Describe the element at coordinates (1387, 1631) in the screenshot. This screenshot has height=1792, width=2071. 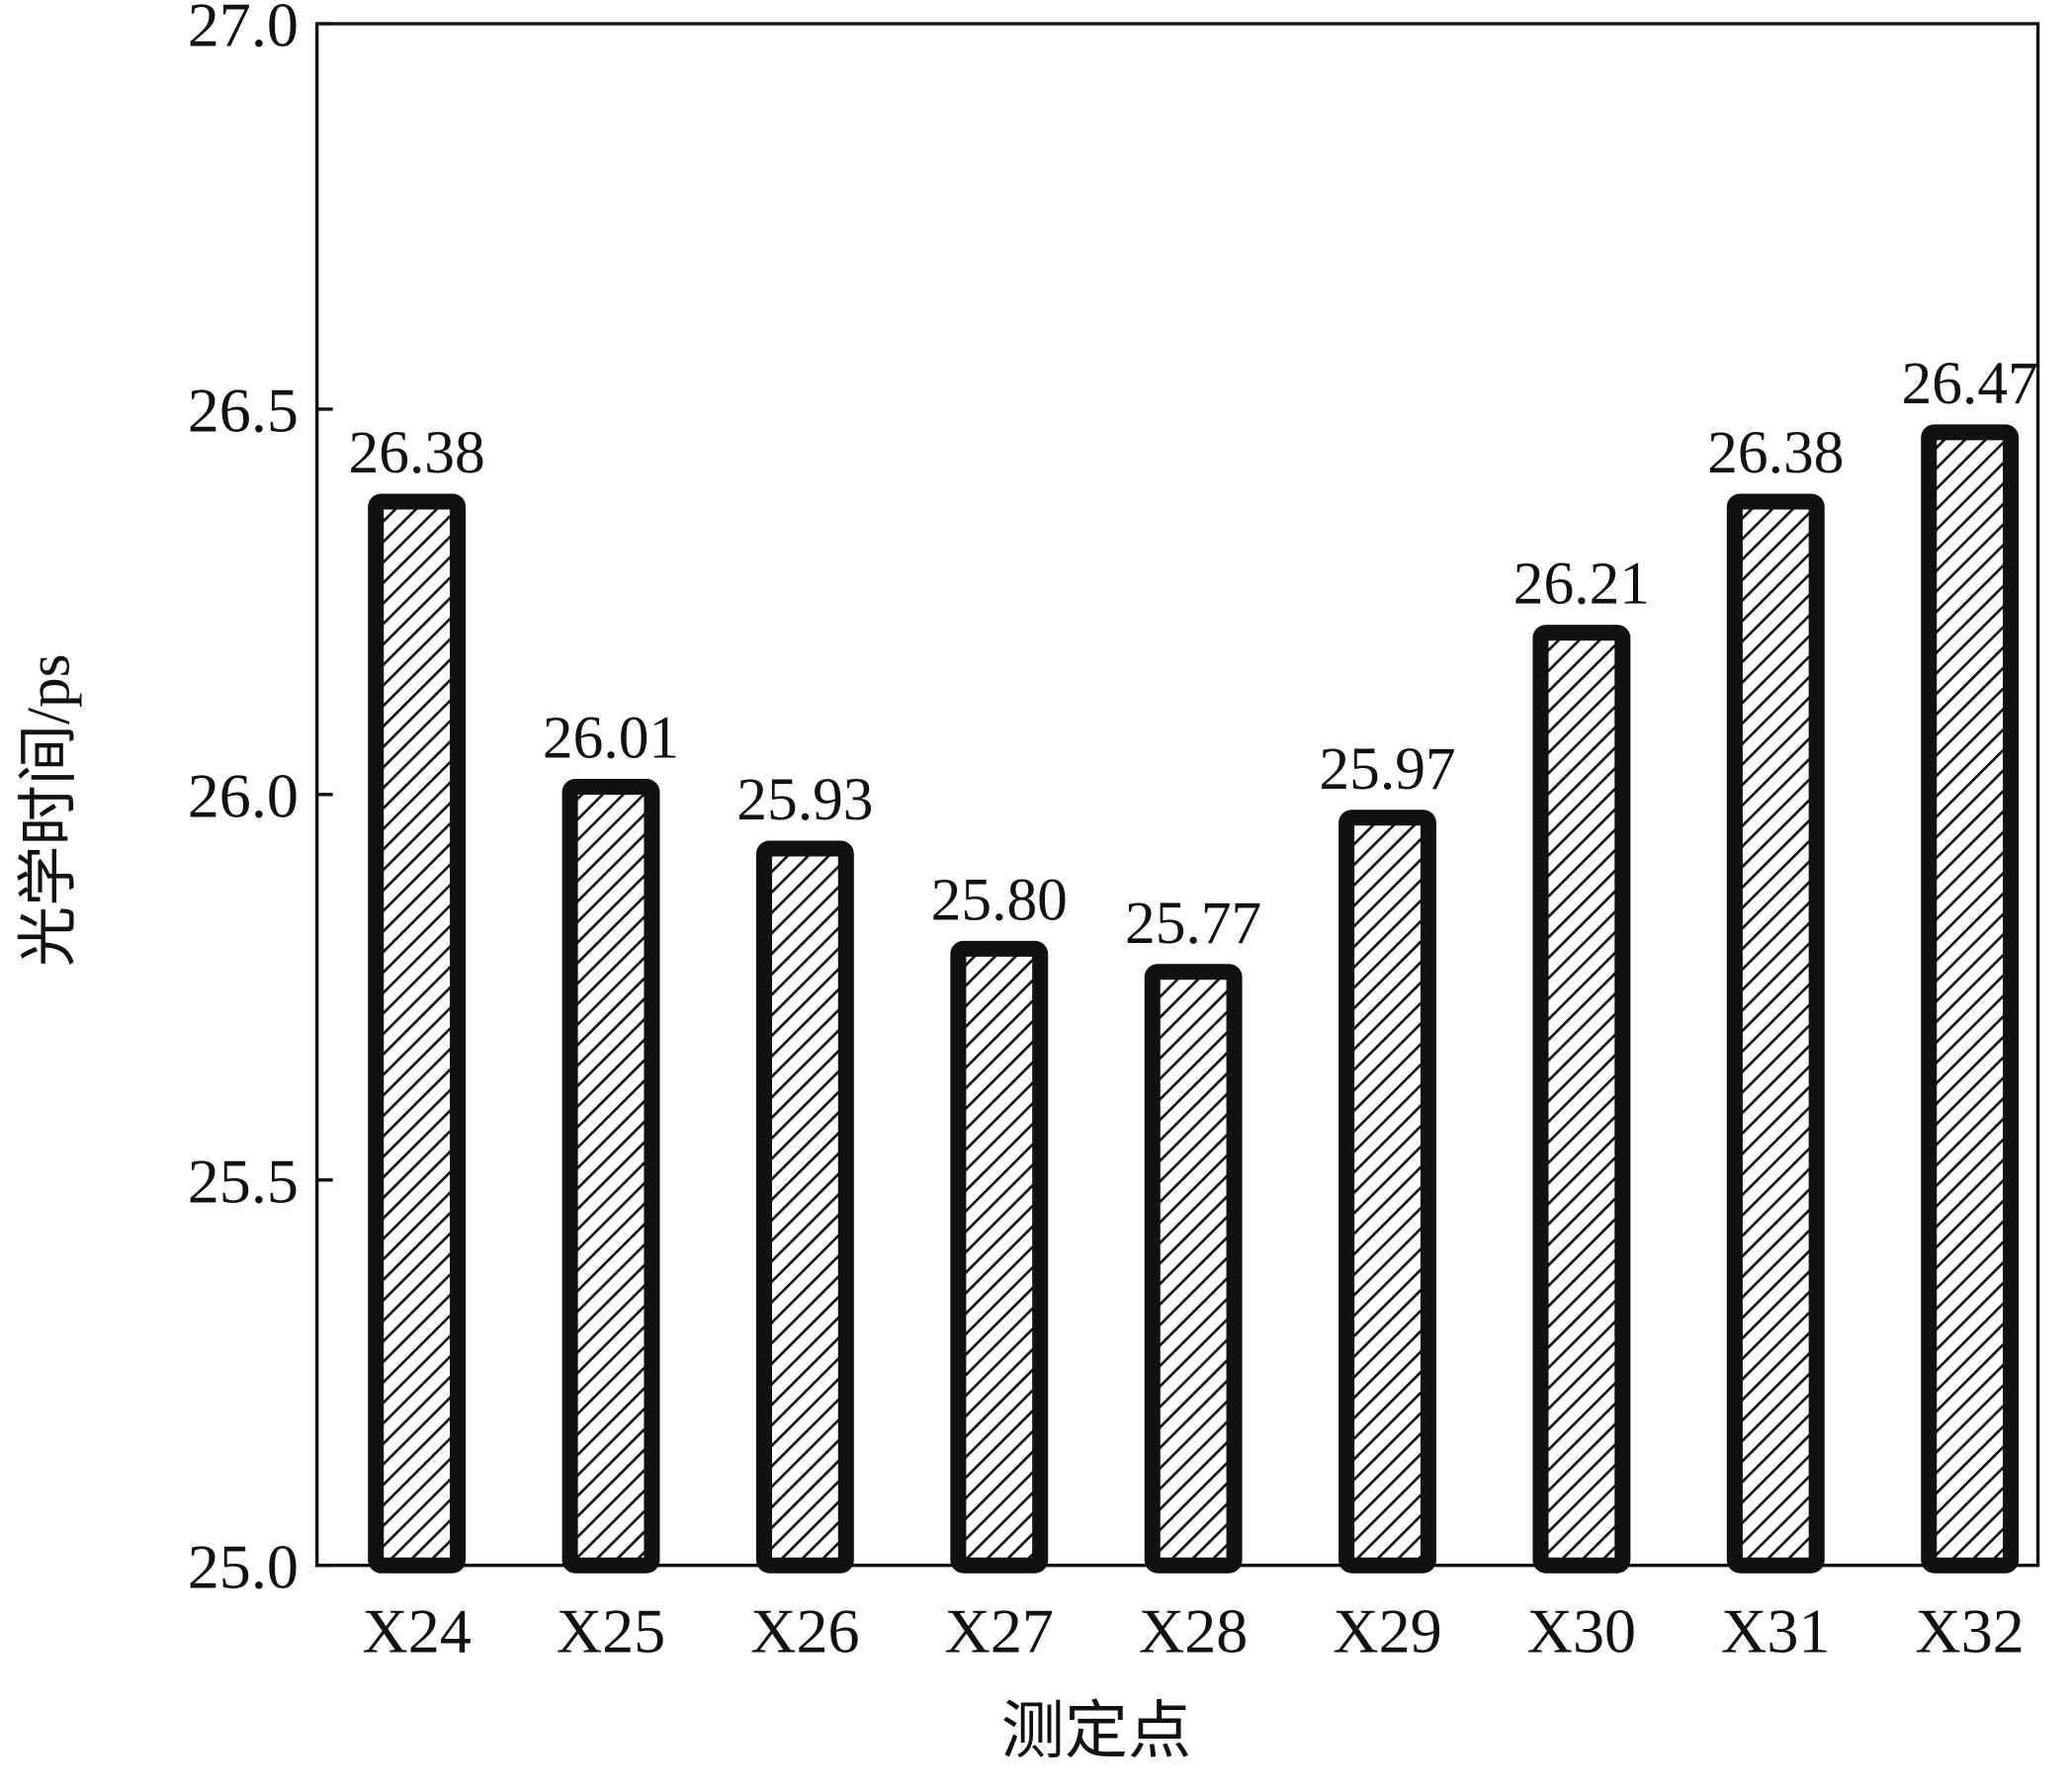
I see `x-tick-label: X29` at that location.